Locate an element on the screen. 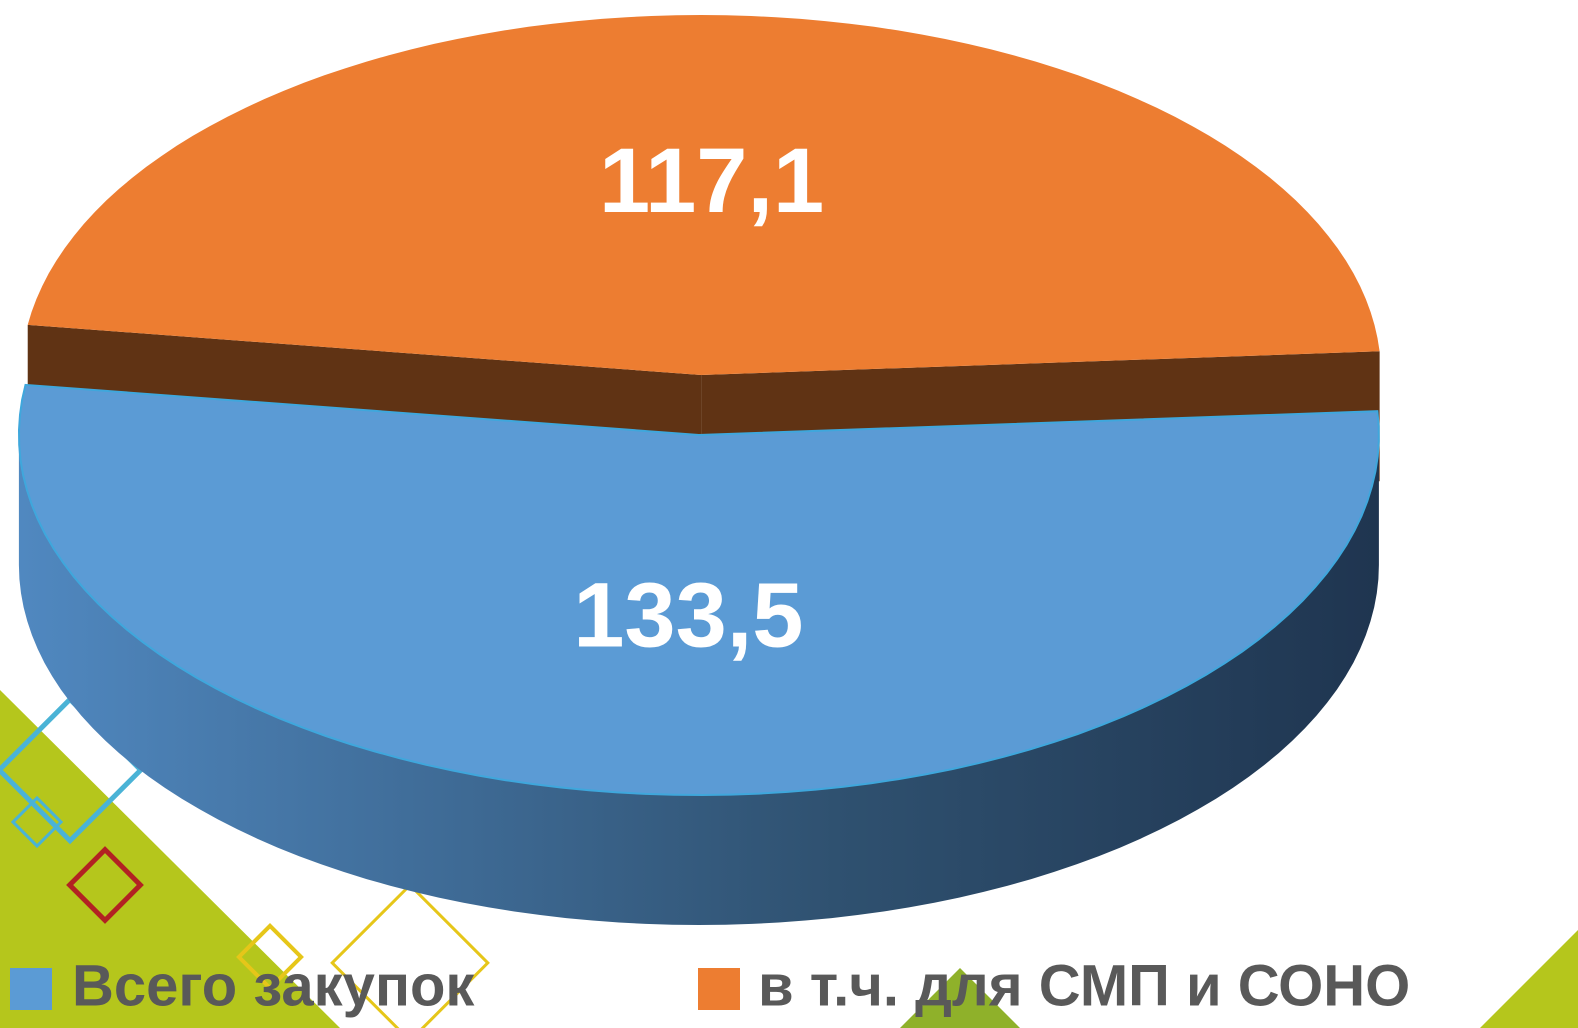 The width and height of the screenshot is (1578, 1028). data-label: 133,5 is located at coordinates (688, 615).